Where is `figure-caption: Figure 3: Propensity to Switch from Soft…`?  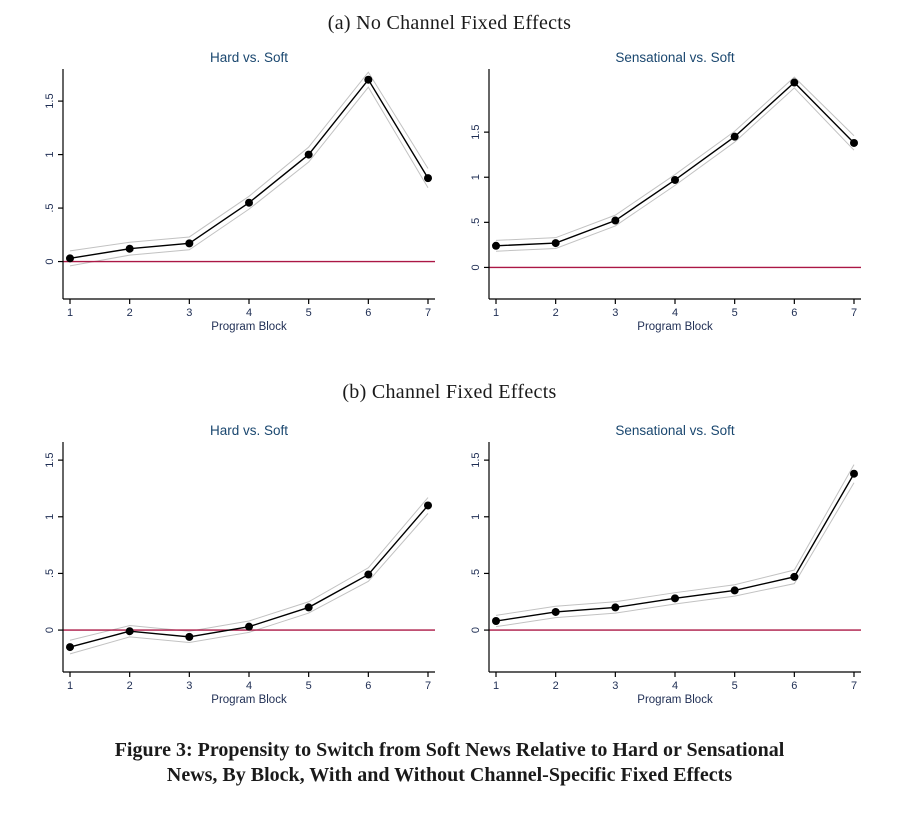 figure-caption: Figure 3: Propensity to Switch from Soft… is located at coordinates (449, 763).